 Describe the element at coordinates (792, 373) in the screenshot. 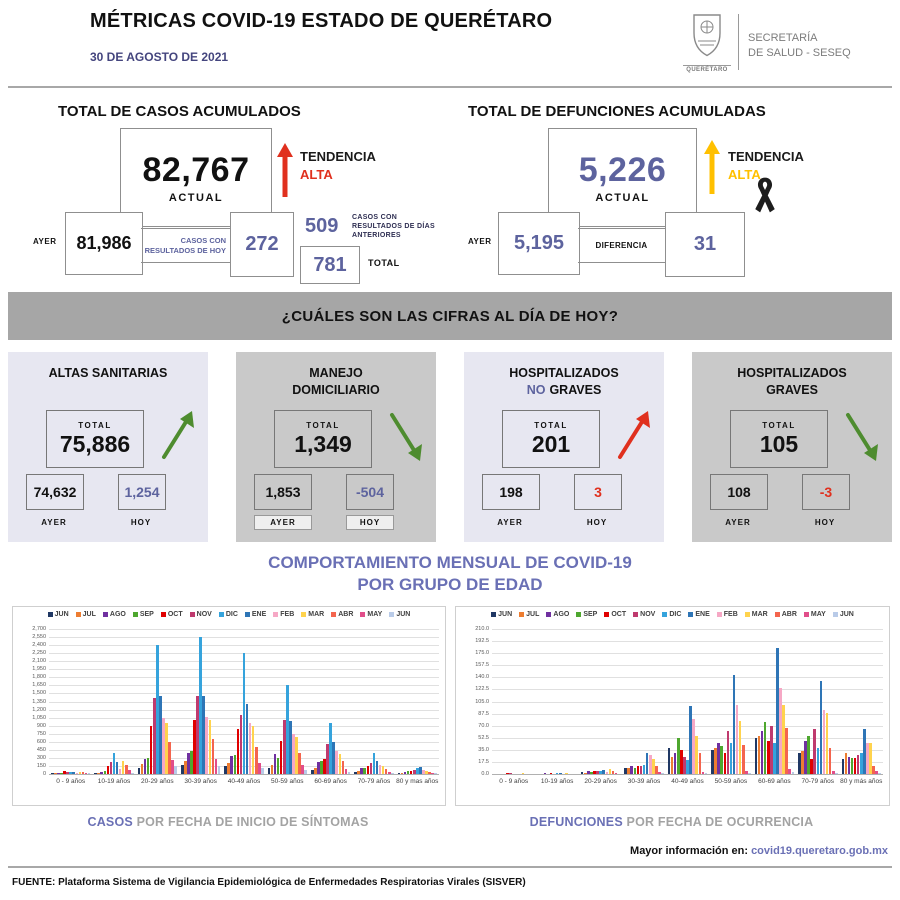

I see `card-title-line1: HOSPITALIZADOS` at that location.